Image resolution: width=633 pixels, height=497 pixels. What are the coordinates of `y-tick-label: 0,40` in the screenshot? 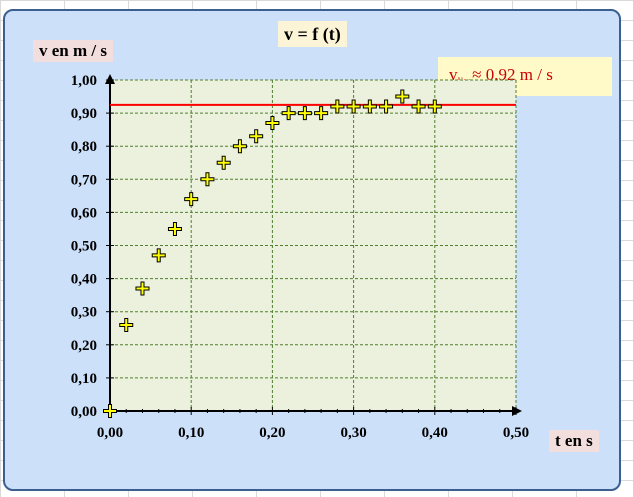 It's located at (84, 280).